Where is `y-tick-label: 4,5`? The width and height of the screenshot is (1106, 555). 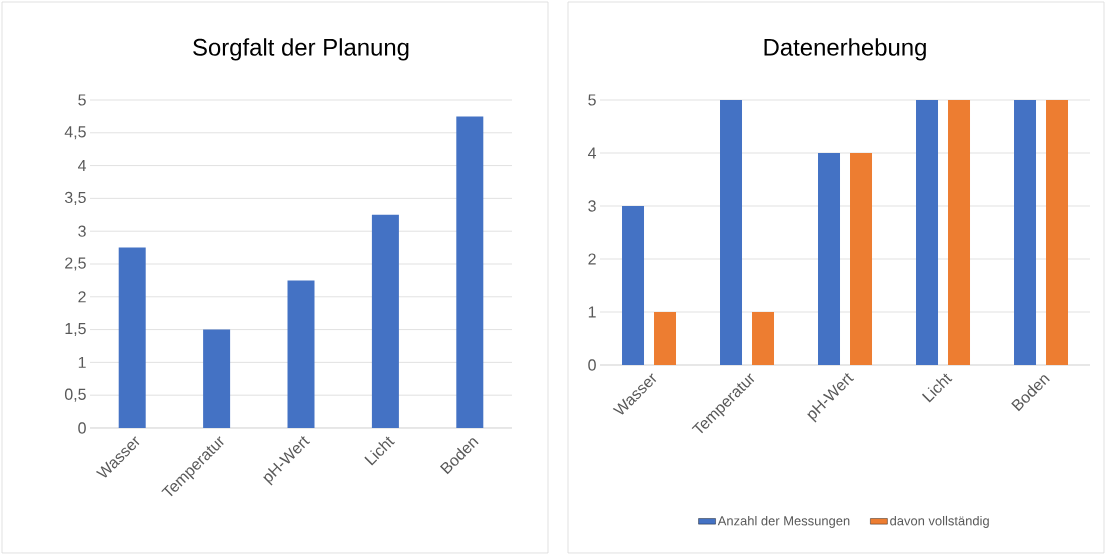
y-tick-label: 4,5 is located at coordinates (75, 133).